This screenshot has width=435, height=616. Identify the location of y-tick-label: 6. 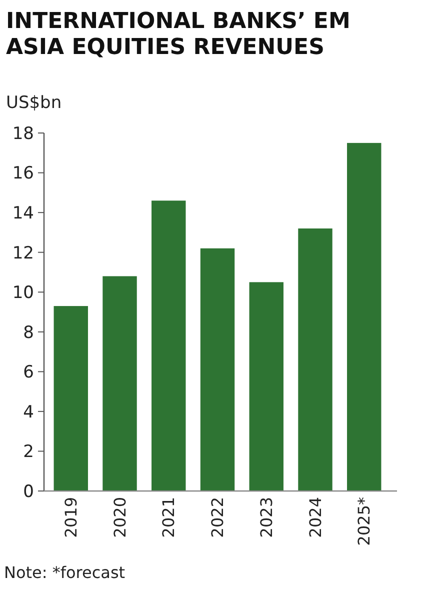
(28, 372).